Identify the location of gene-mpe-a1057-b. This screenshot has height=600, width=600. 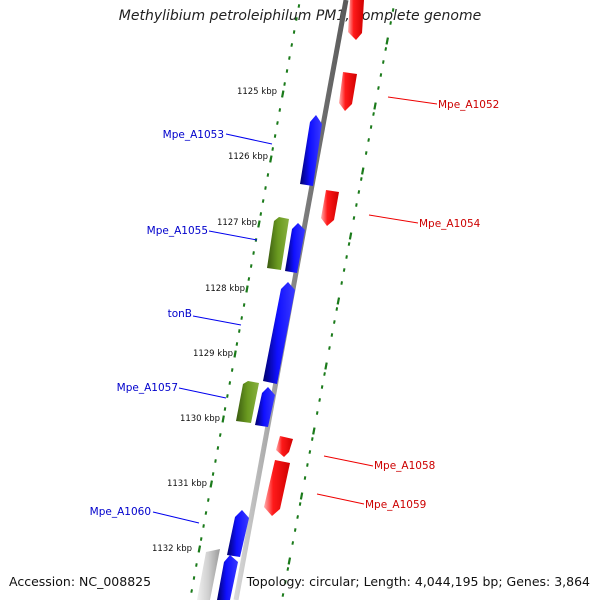
(265, 407).